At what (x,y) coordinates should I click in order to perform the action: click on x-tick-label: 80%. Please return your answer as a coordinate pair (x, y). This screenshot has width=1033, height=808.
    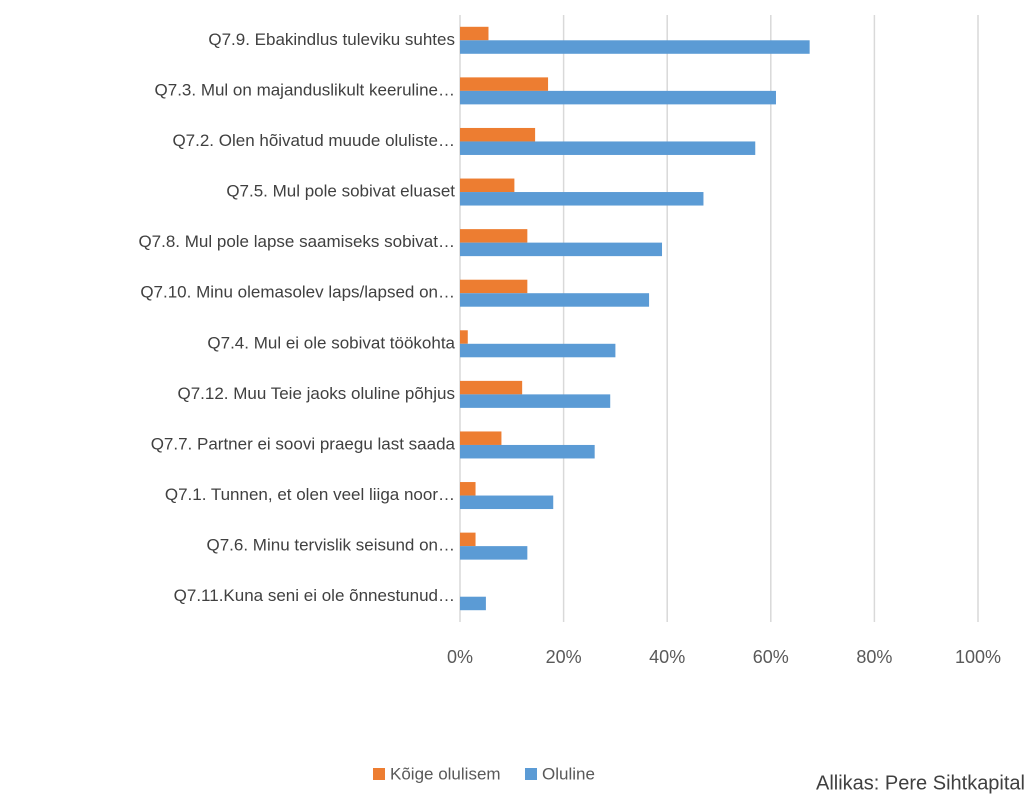
    Looking at the image, I should click on (874, 657).